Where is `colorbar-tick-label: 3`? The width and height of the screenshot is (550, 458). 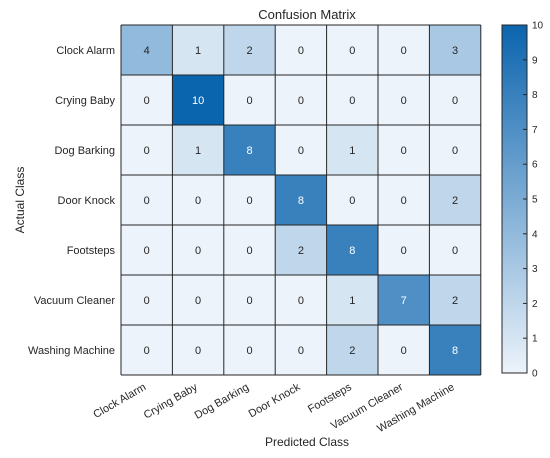 colorbar-tick-label: 3 is located at coordinates (535, 269).